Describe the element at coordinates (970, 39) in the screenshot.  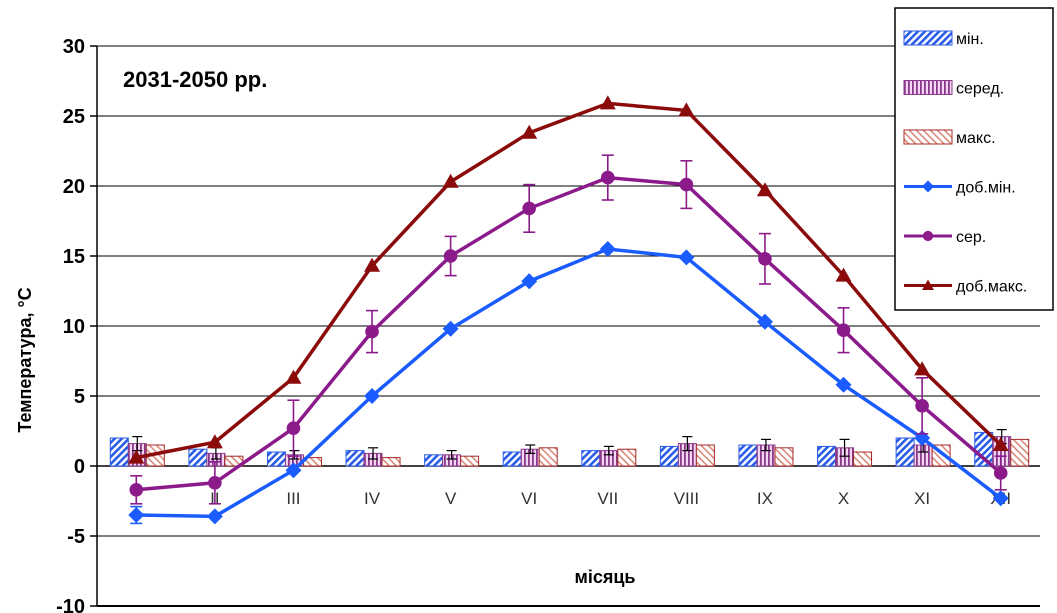
I see `legend-label: мін.` at that location.